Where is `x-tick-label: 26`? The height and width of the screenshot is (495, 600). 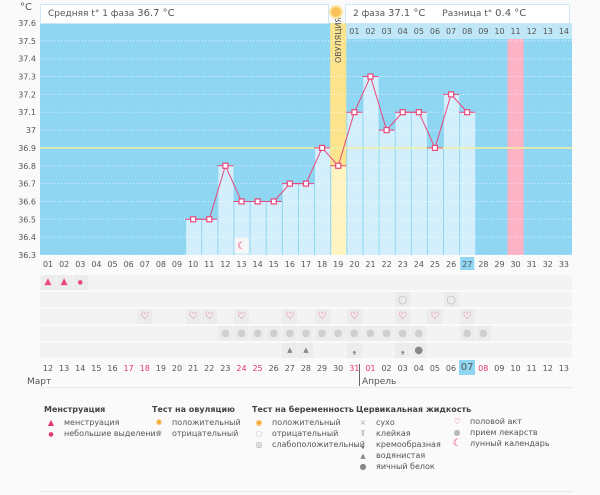
x-tick-label: 26 is located at coordinates (451, 264).